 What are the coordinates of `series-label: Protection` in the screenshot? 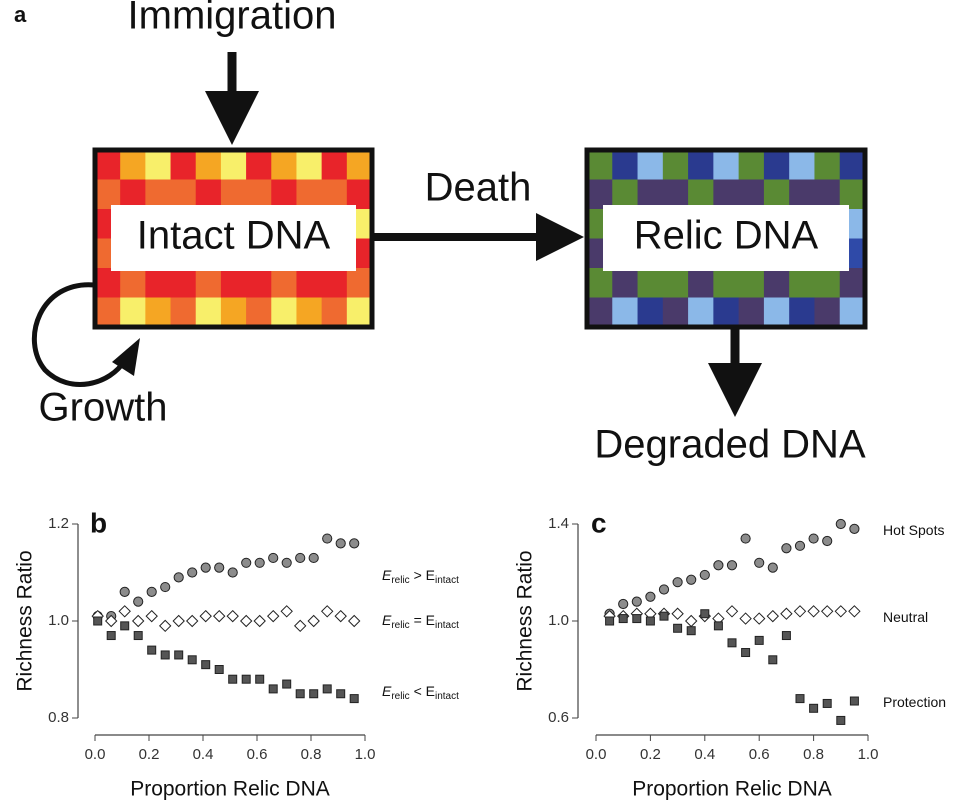 It's located at (914, 702).